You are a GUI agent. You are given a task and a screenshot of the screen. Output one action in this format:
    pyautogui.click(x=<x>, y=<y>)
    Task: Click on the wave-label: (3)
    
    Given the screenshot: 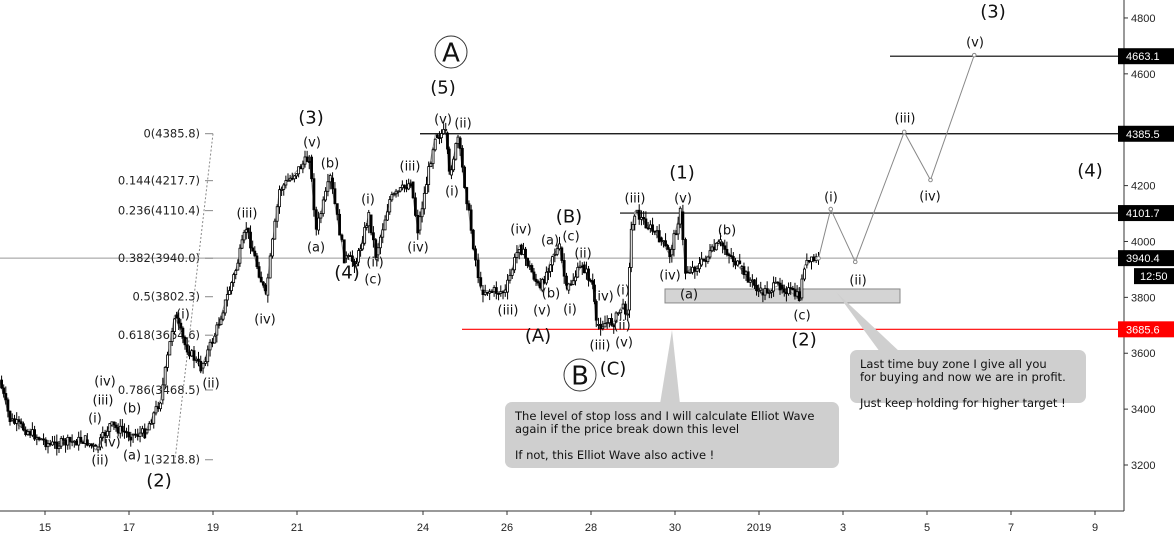 What is the action you would take?
    pyautogui.click(x=993, y=11)
    